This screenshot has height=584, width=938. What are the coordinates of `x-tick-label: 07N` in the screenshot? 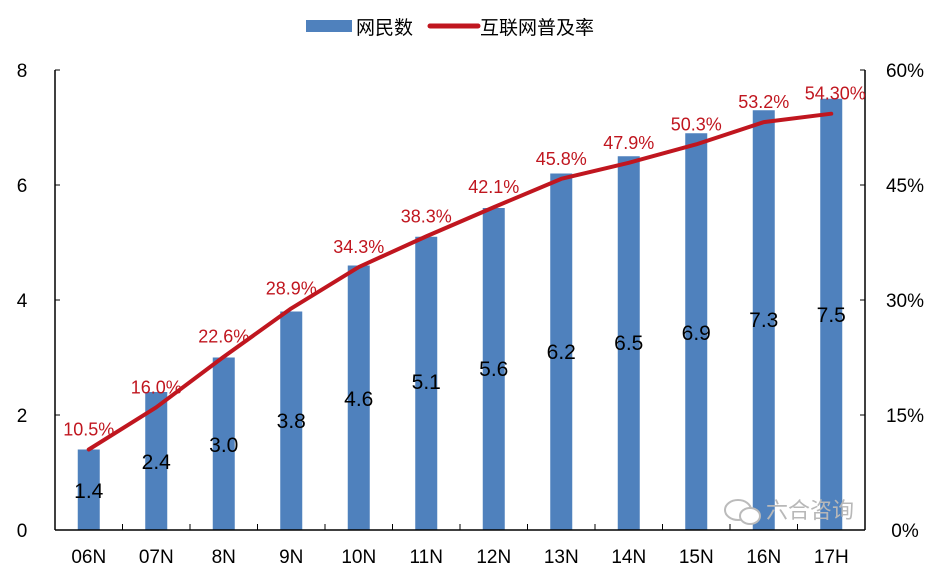 It's located at (156, 557).